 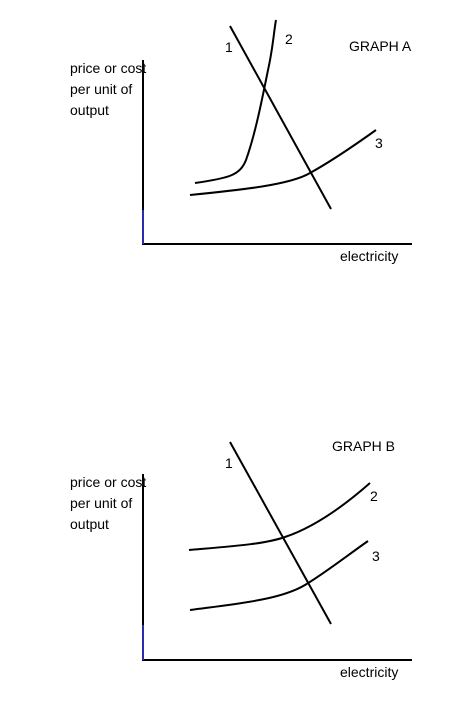 What do you see at coordinates (289, 39) in the screenshot?
I see `graph-a-curve-2-label: 2` at bounding box center [289, 39].